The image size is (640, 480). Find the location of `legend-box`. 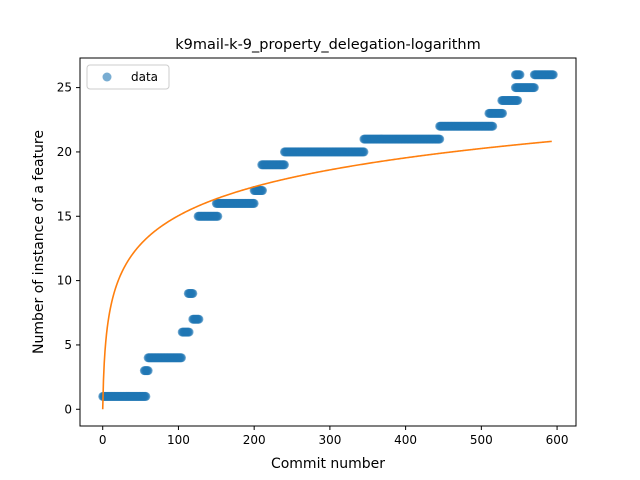

legend-box is located at coordinates (128, 77).